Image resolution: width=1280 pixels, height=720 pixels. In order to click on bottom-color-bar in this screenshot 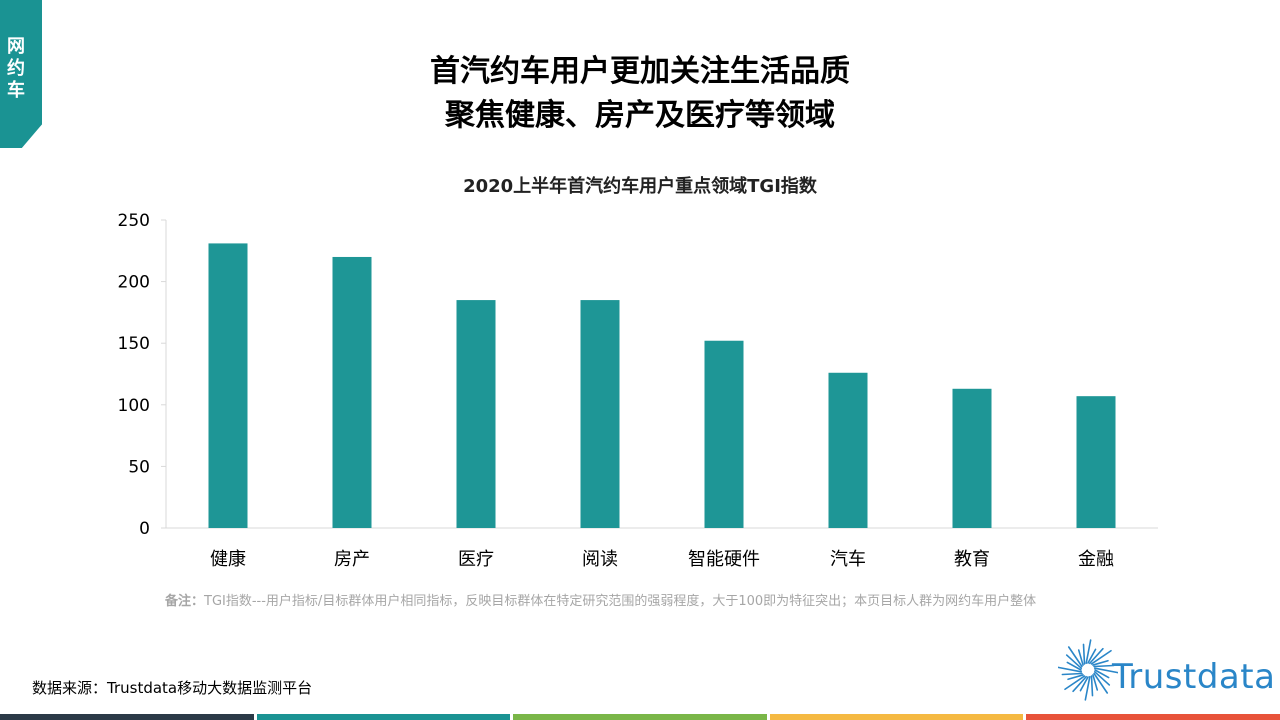, I will do `click(640, 717)`.